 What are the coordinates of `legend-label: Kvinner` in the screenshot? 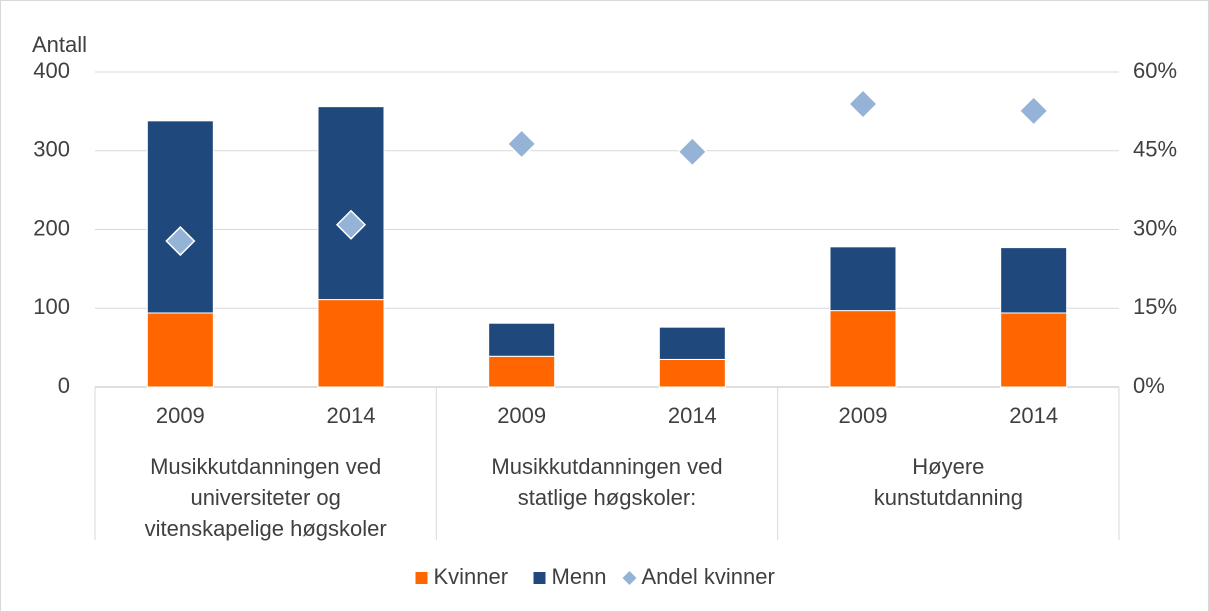 It's located at (471, 576).